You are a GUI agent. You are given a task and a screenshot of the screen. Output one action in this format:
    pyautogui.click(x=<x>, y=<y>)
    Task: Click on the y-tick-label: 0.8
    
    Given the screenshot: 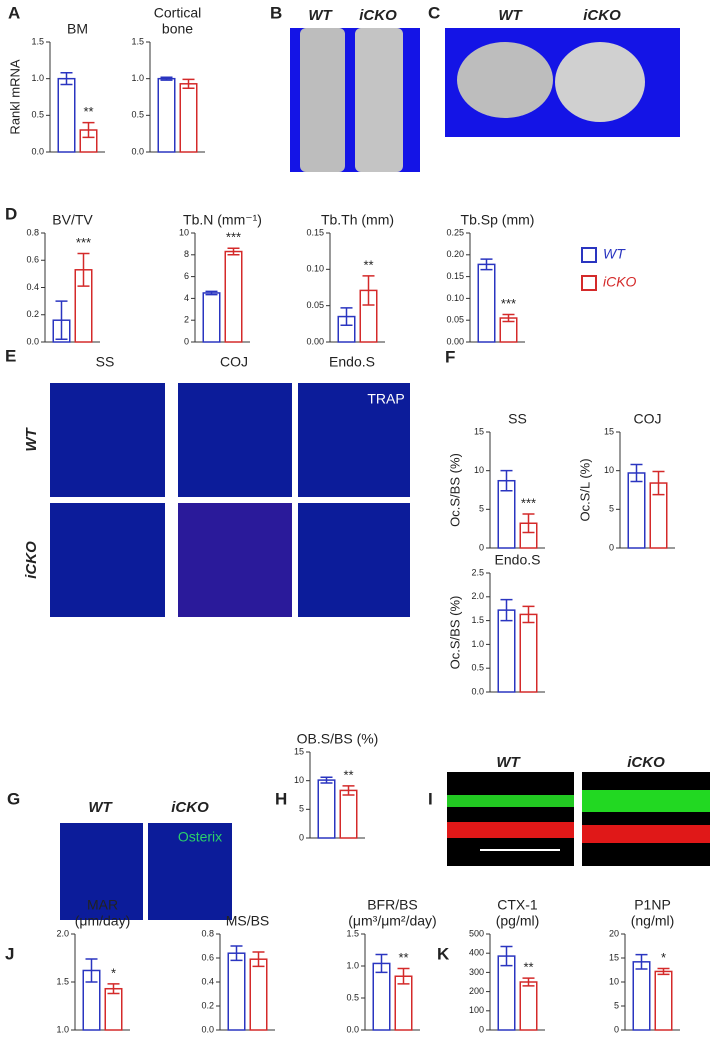 What is the action you would take?
    pyautogui.click(x=207, y=933)
    